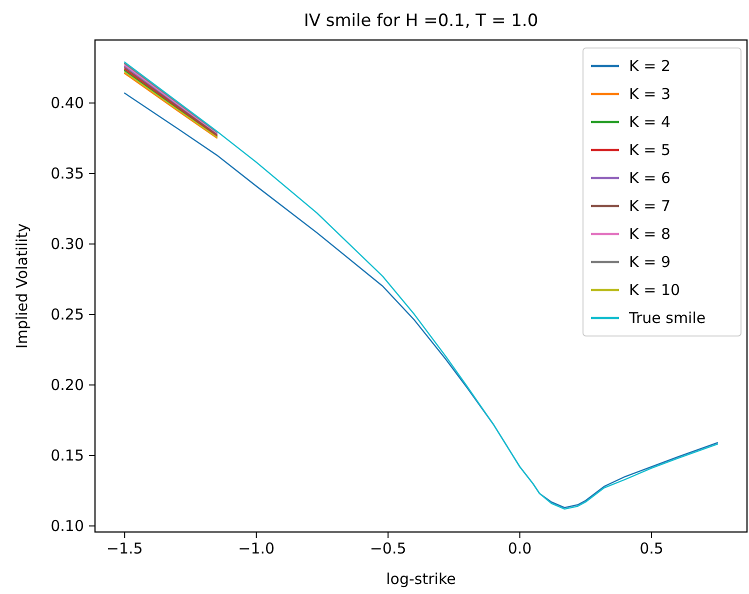  What do you see at coordinates (421, 21) in the screenshot?
I see `chart-title: IV smile for H =0.1, T = 1.0` at bounding box center [421, 21].